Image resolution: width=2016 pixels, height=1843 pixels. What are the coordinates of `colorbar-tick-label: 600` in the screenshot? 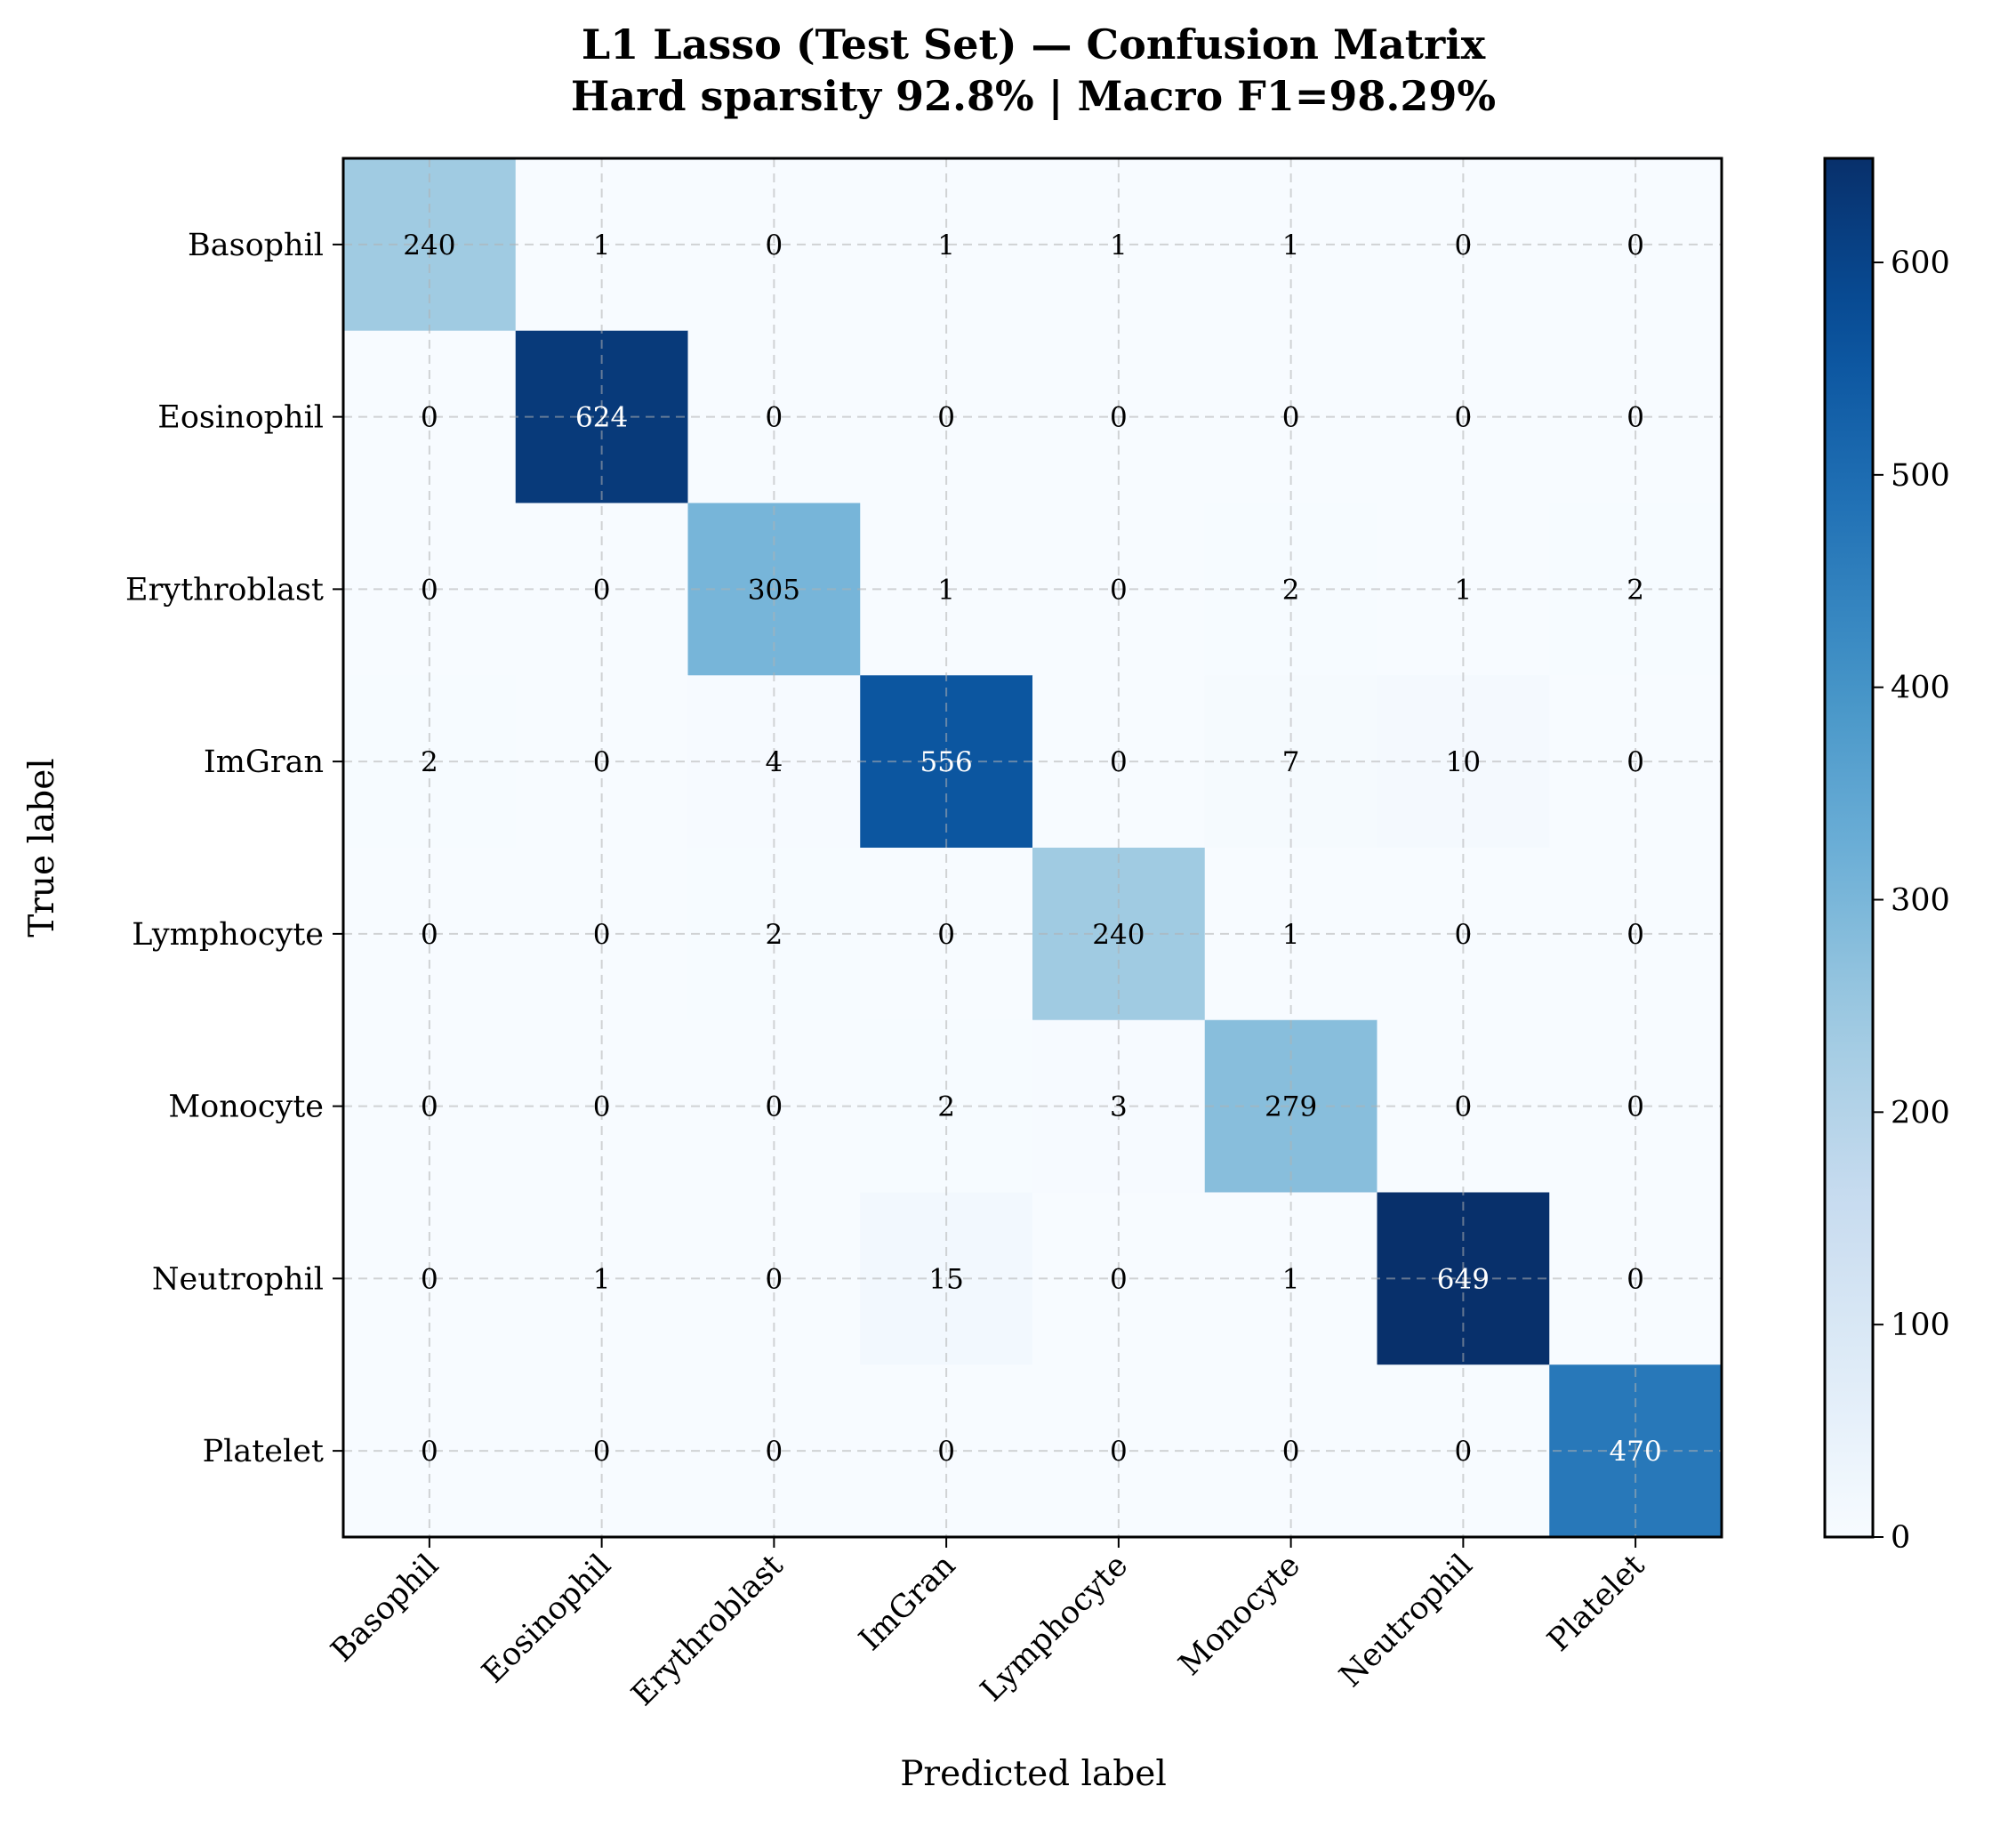 It's located at (1920, 263).